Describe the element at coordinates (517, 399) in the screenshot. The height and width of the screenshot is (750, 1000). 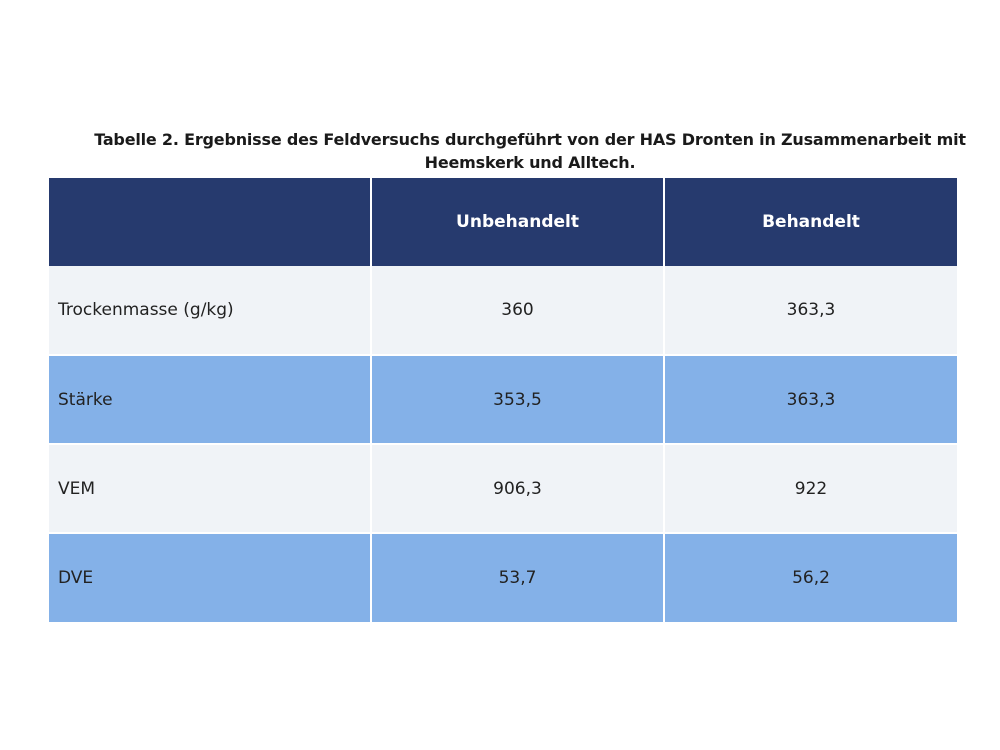
I see `cell-unbehandelt: 353,5` at that location.